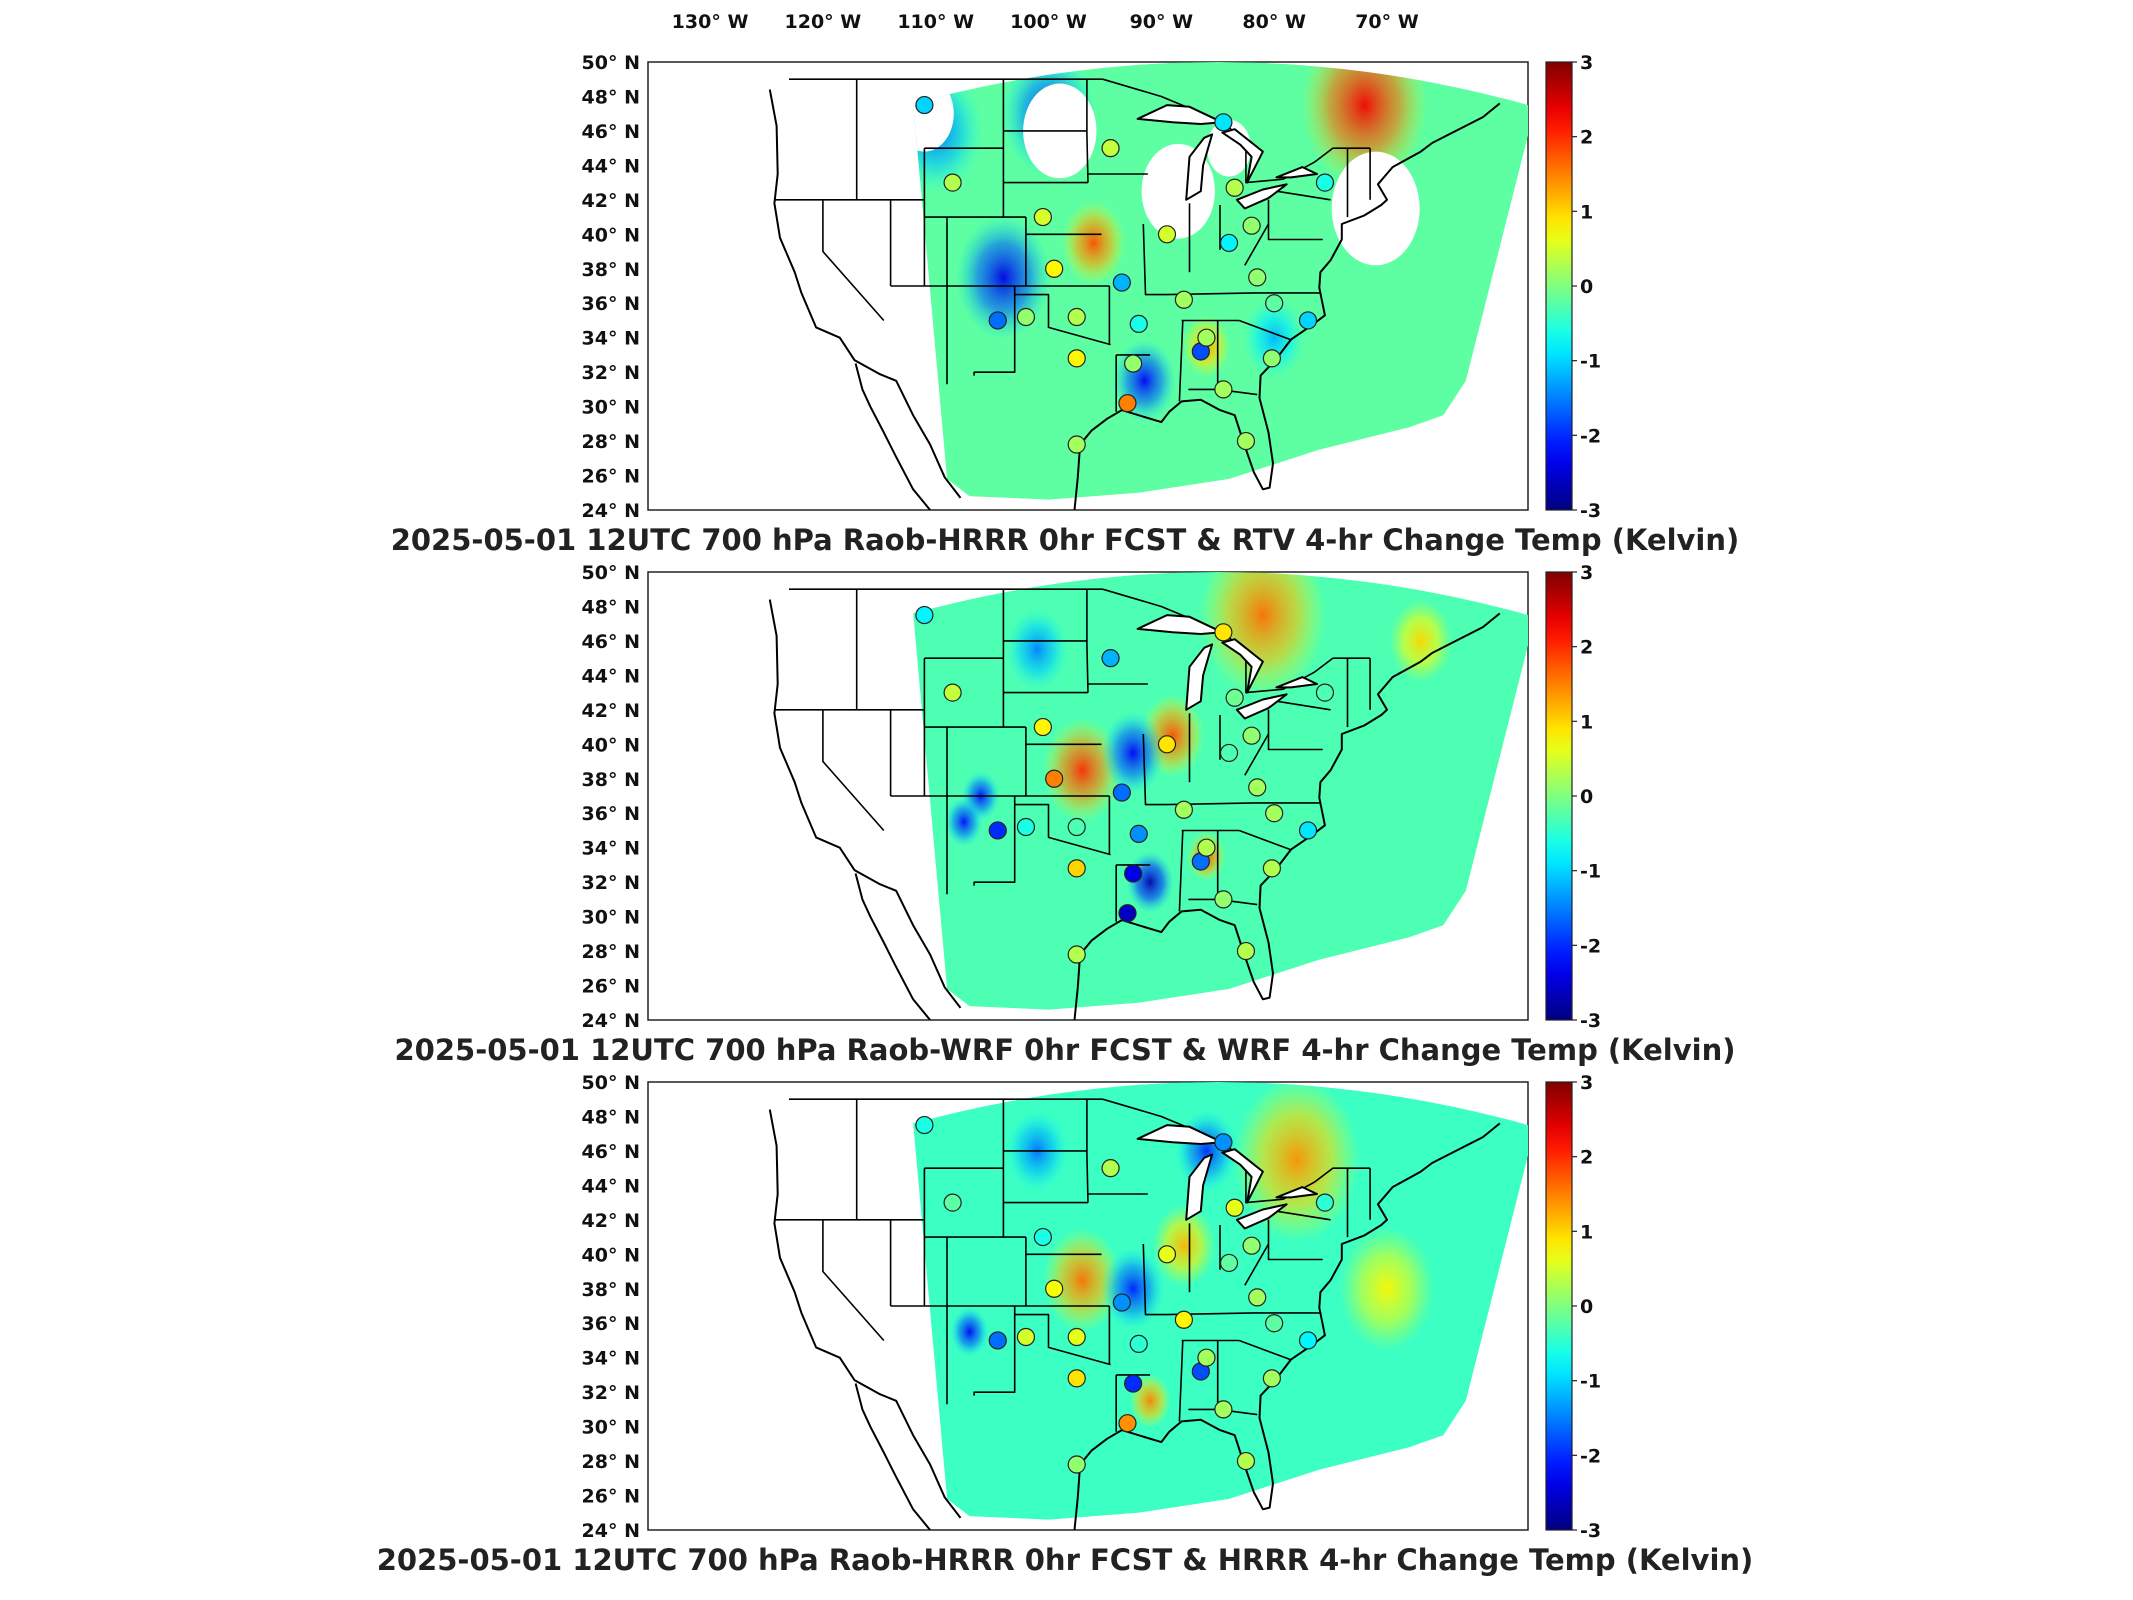  Describe the element at coordinates (1586, 722) in the screenshot. I see `colorbar-tick-label: 1` at that location.